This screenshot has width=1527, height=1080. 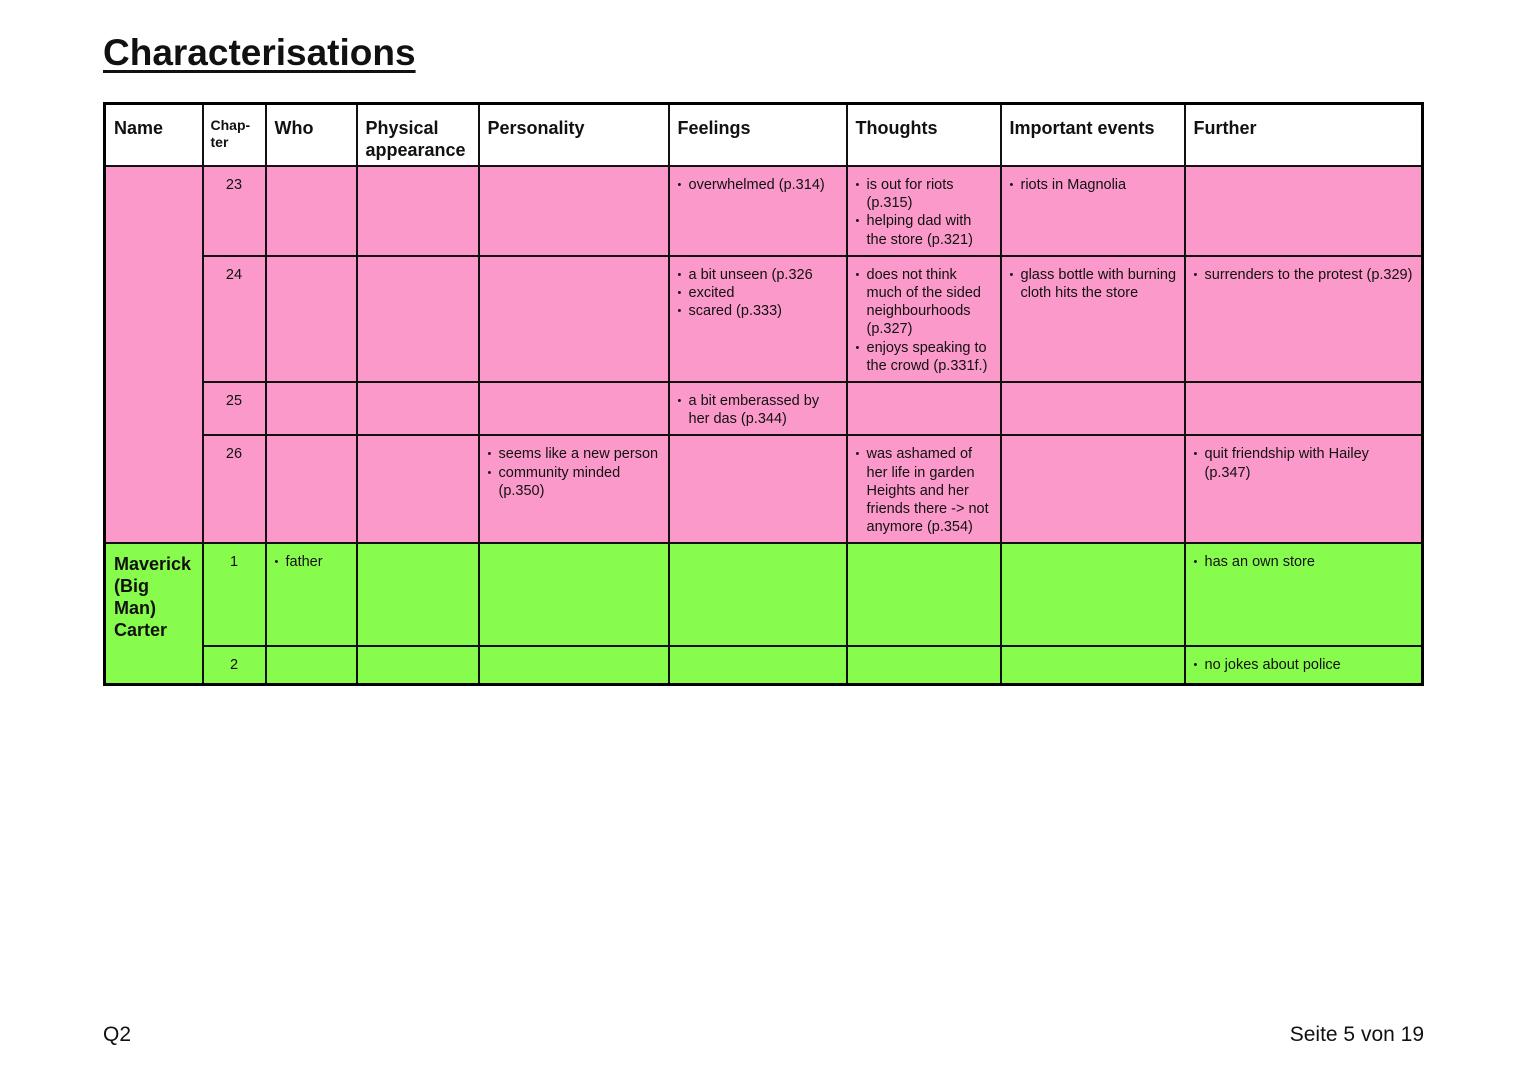 What do you see at coordinates (234, 319) in the screenshot?
I see `chapter-cell: 24` at bounding box center [234, 319].